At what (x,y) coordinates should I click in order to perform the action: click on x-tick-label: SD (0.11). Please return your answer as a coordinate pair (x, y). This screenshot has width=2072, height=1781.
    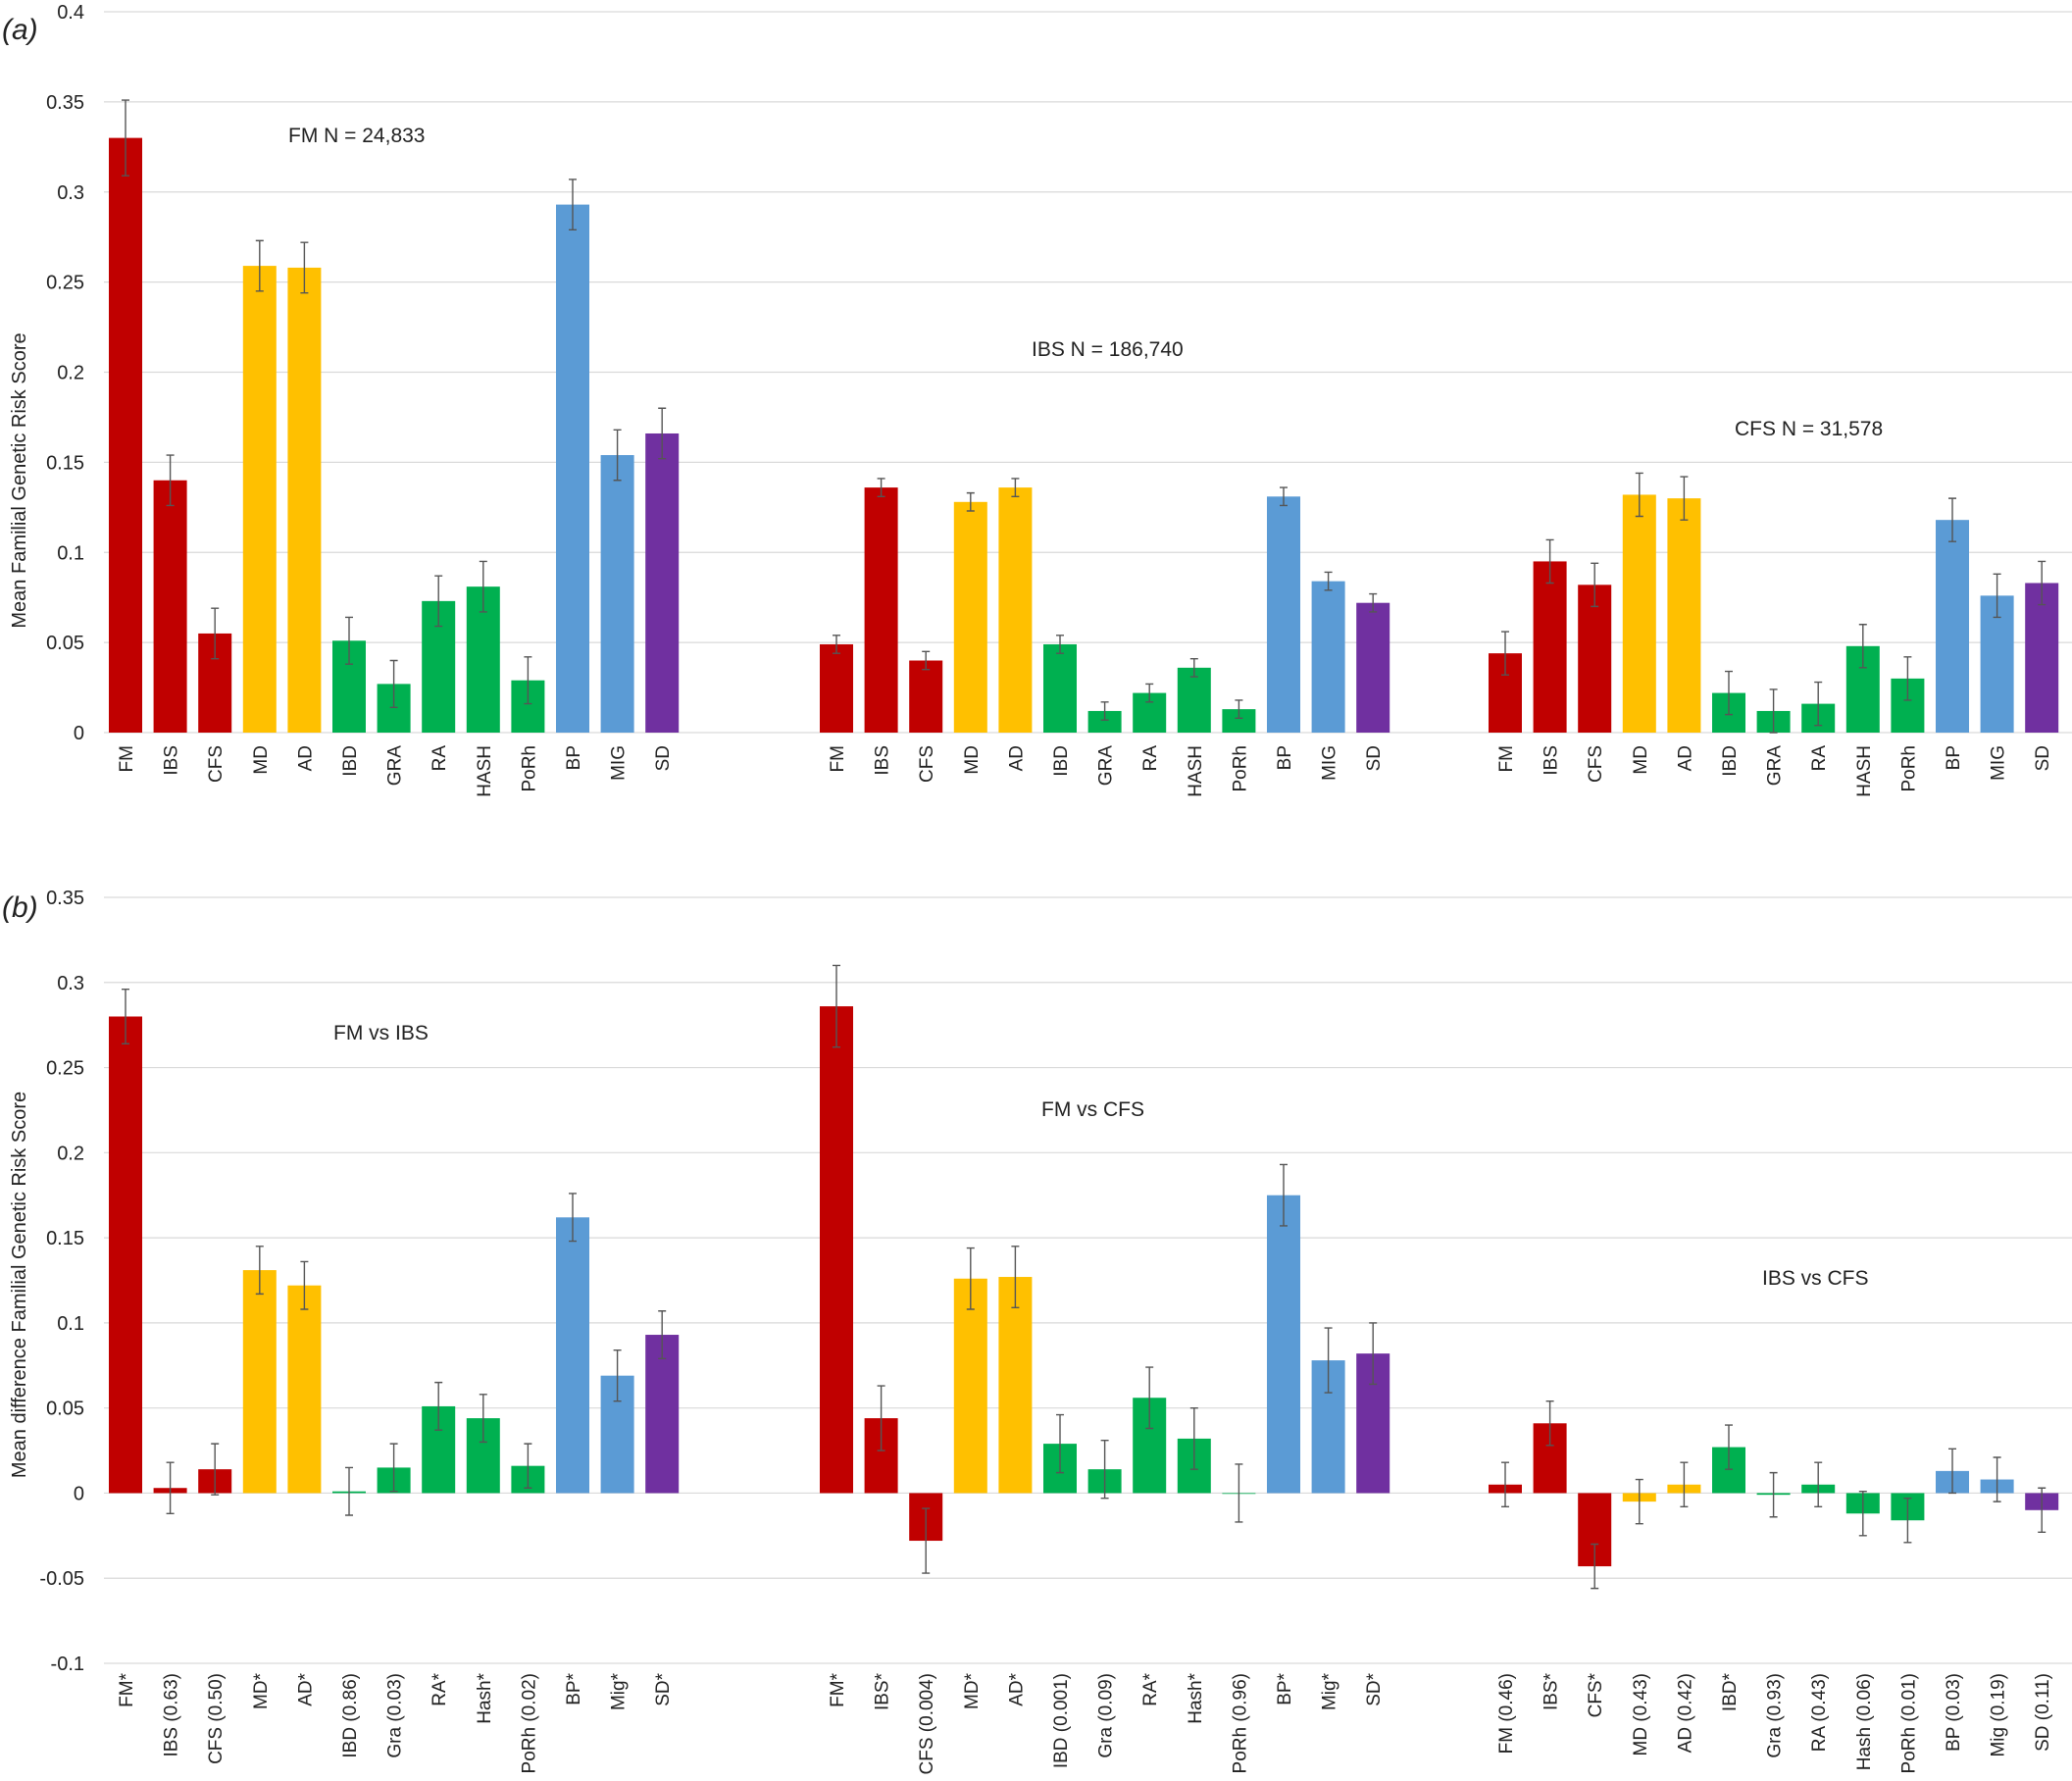
    Looking at the image, I should click on (2043, 1712).